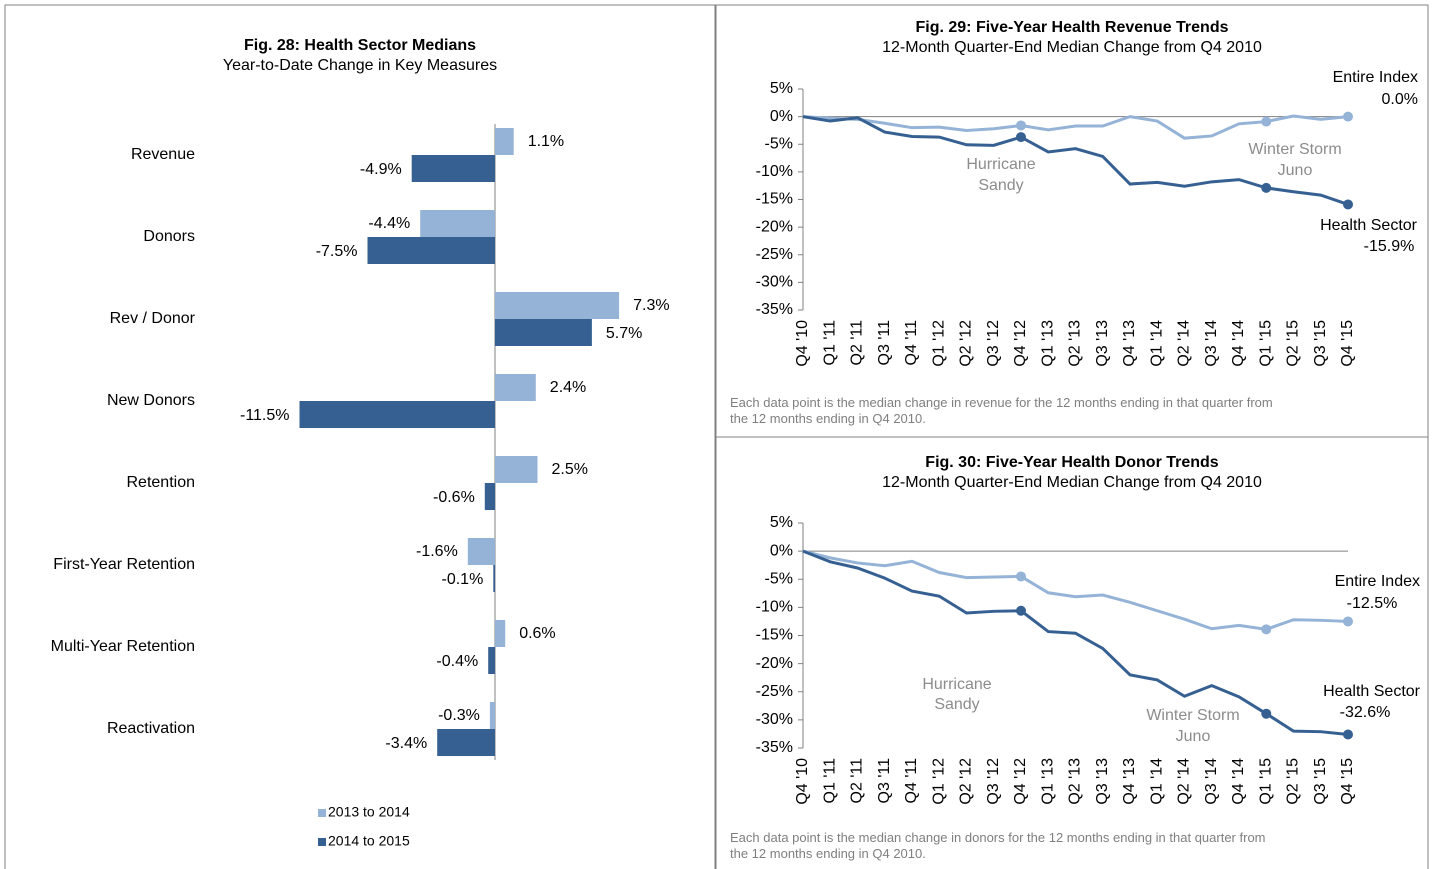 The width and height of the screenshot is (1432, 869). Describe the element at coordinates (1369, 225) in the screenshot. I see `annotation: Health Sector` at that location.